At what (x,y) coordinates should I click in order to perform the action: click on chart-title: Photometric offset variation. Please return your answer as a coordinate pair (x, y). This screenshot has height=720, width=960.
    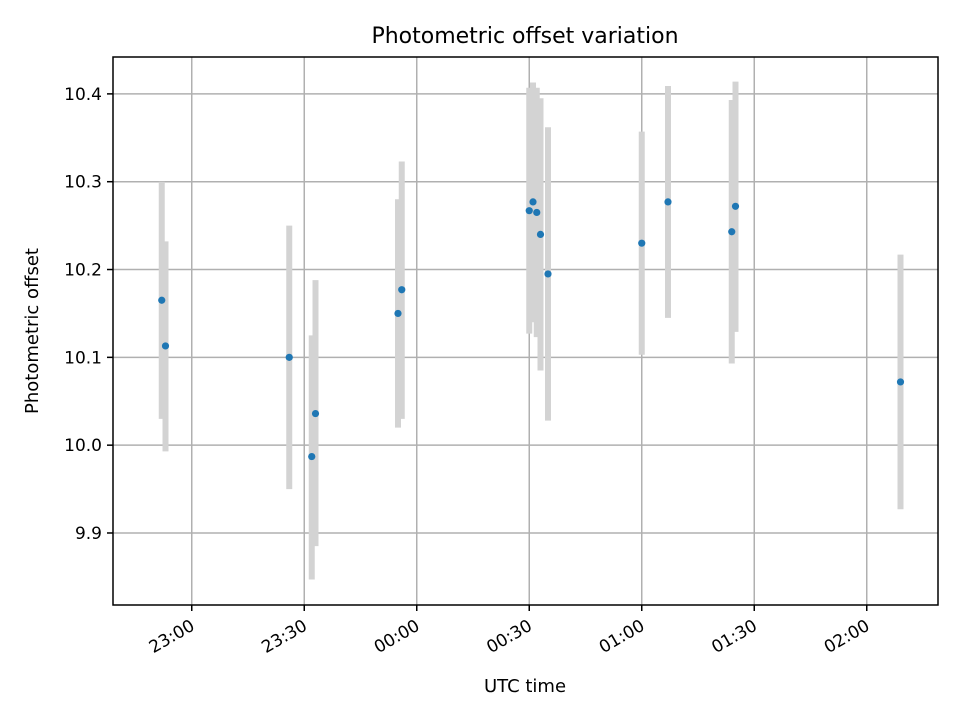
    Looking at the image, I should click on (524, 36).